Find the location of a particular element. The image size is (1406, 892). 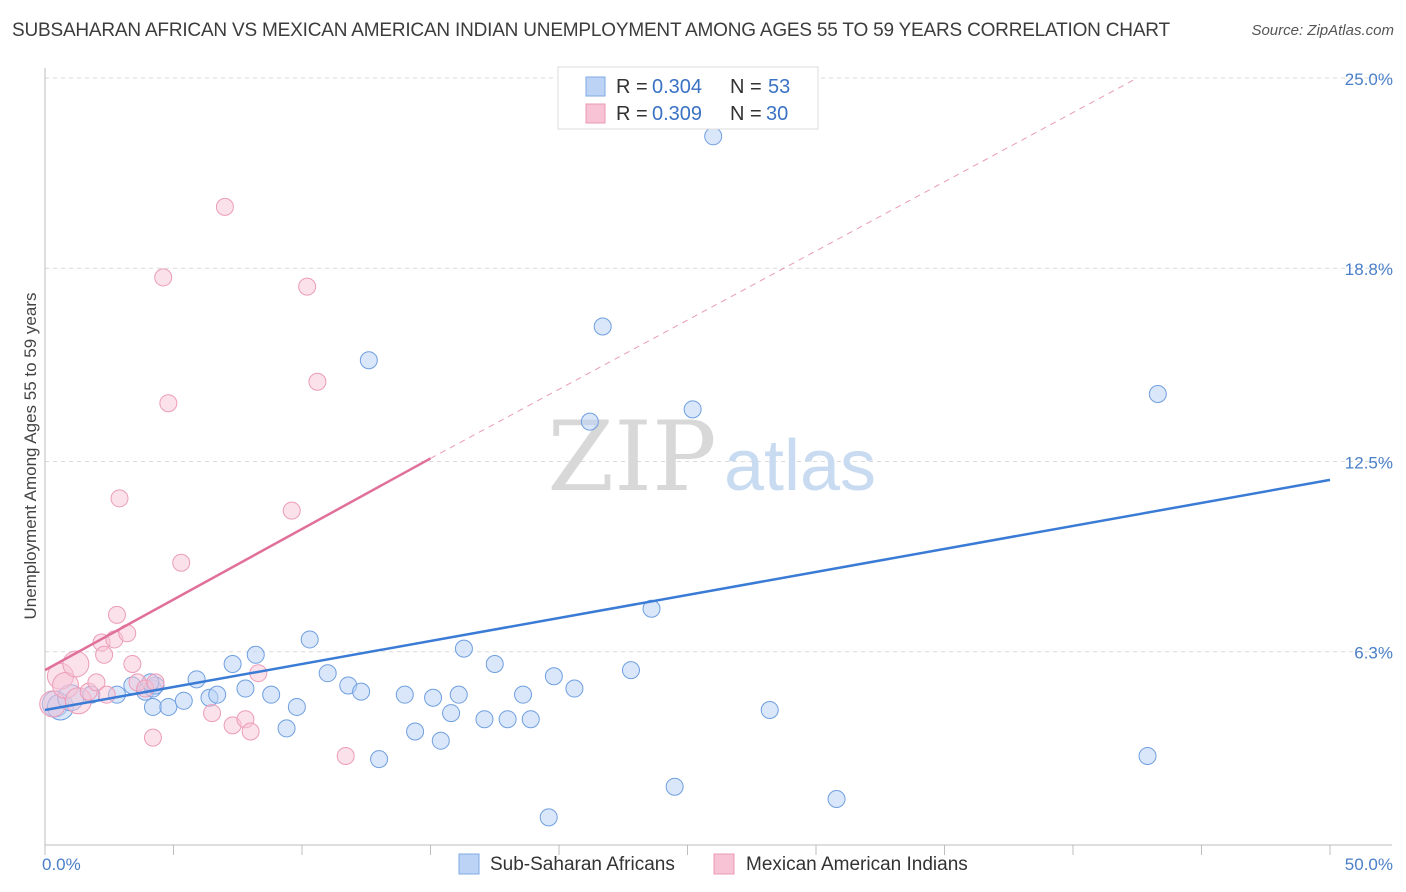

watermark-atlas: atlas is located at coordinates (800, 466).